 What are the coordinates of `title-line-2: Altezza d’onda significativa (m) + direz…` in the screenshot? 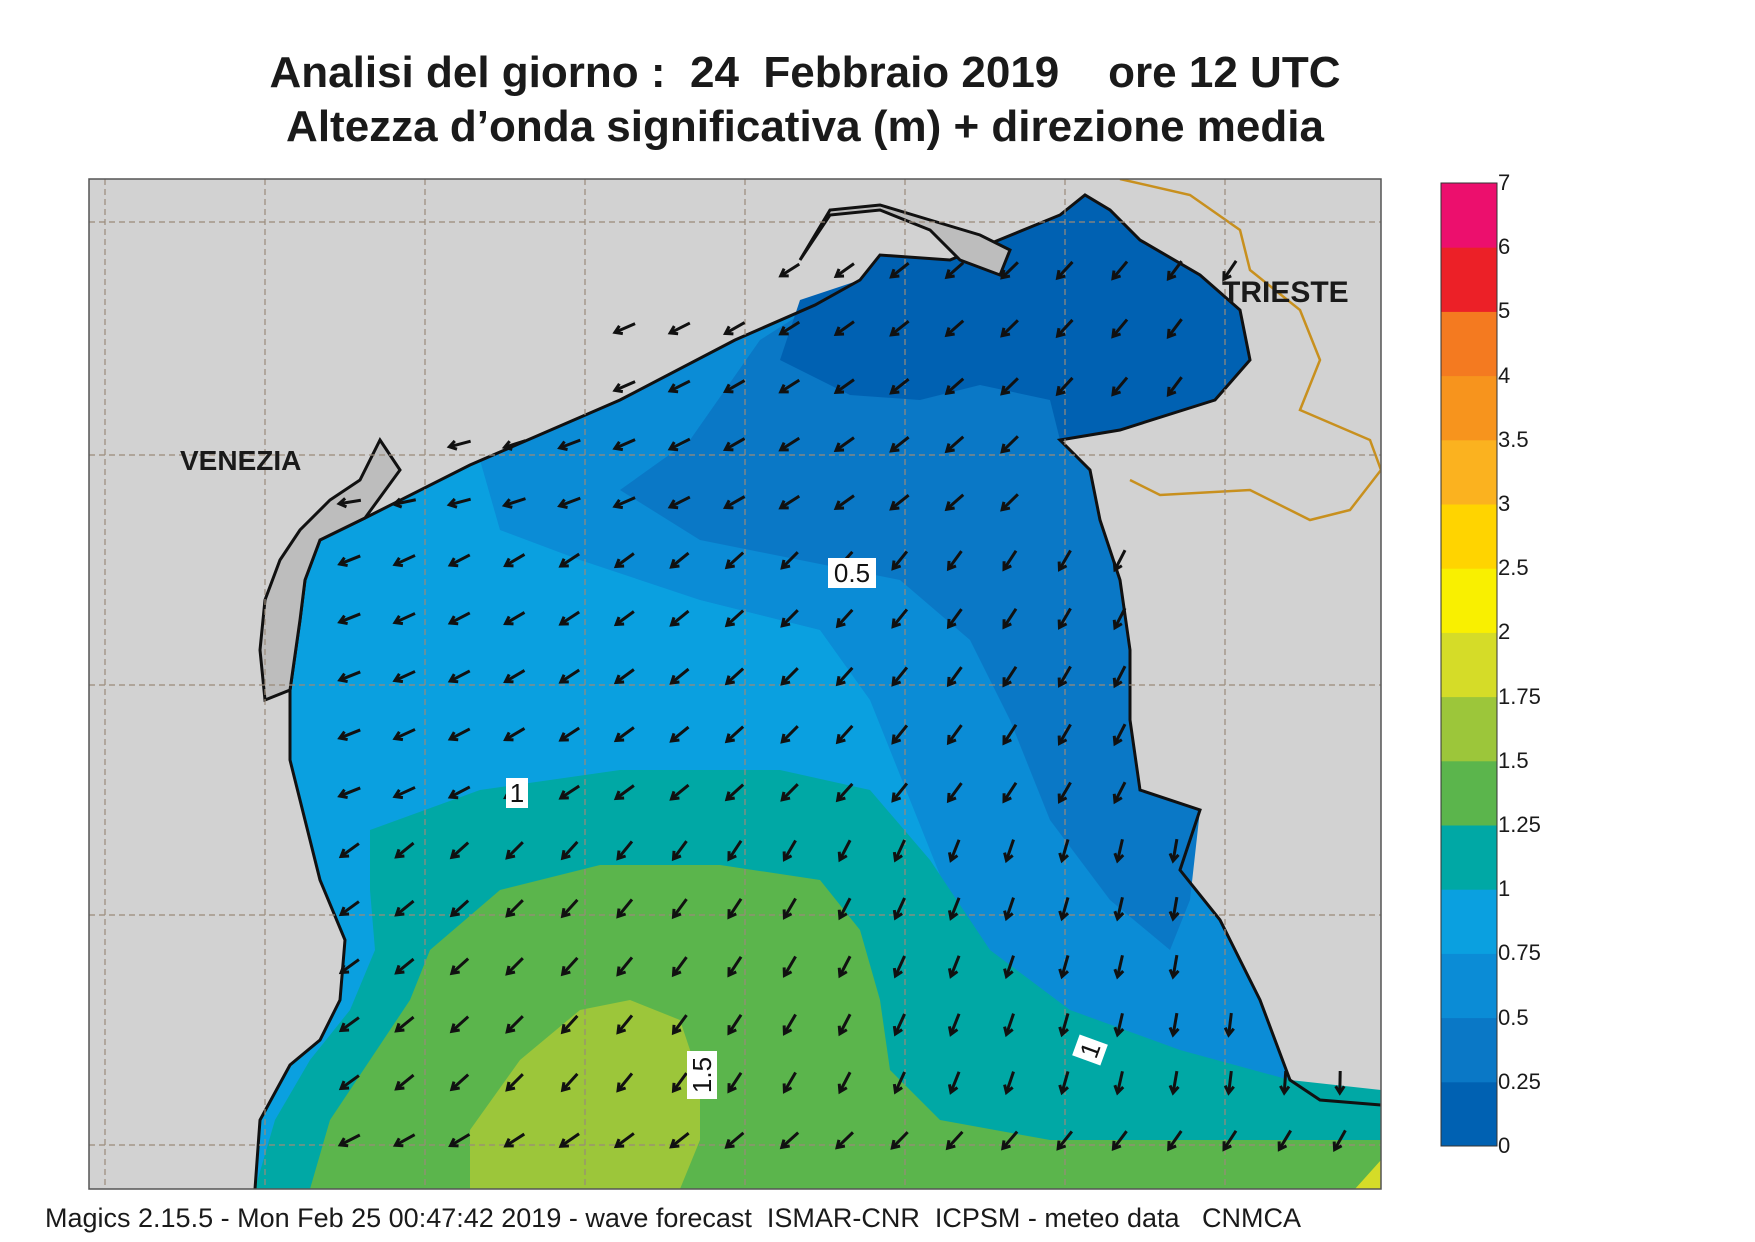 It's located at (805, 126).